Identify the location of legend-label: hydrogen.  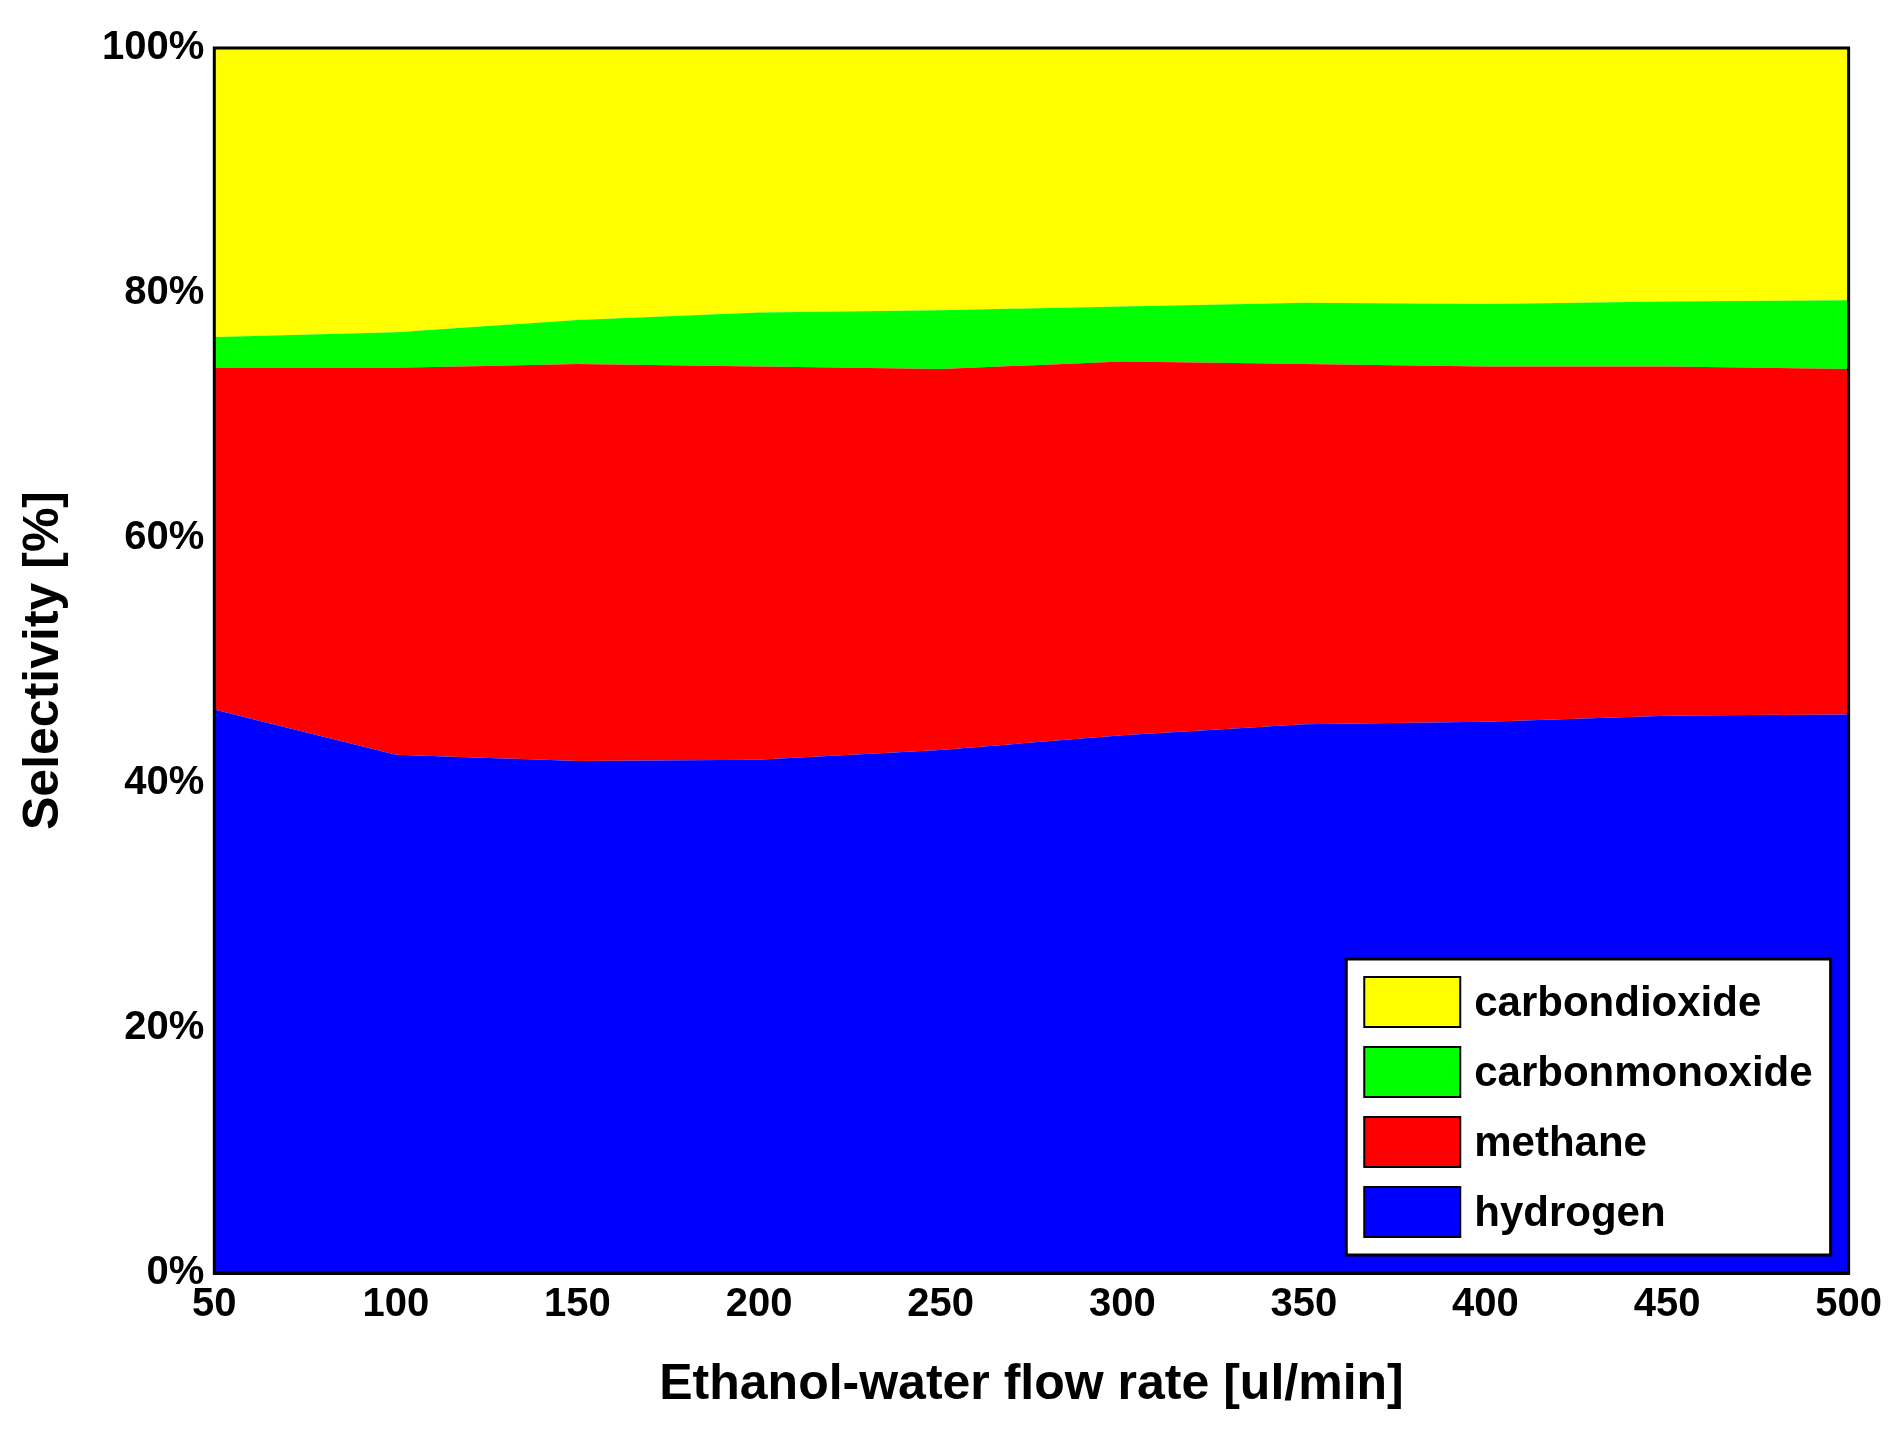
(1570, 1211).